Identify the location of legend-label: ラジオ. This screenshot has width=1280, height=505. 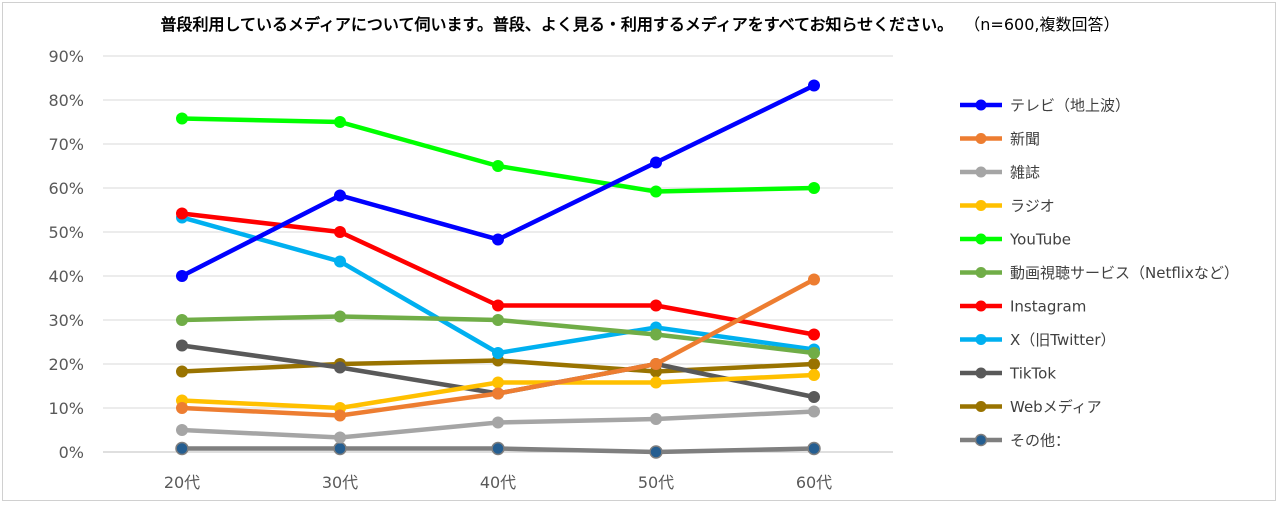
(1032, 206).